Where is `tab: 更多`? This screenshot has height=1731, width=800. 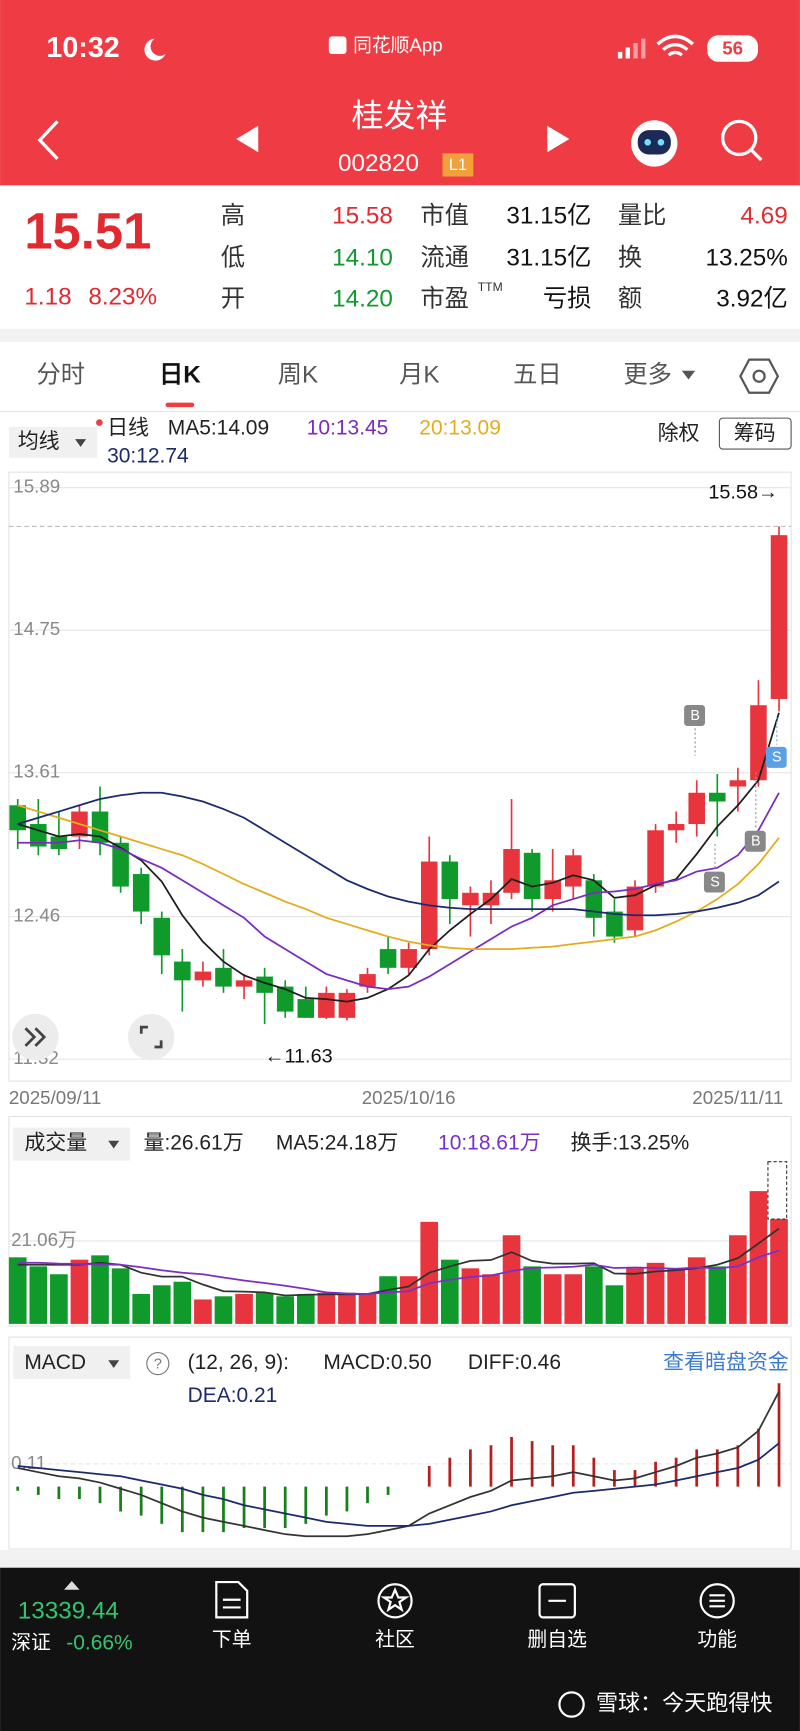 tab: 更多 is located at coordinates (647, 375).